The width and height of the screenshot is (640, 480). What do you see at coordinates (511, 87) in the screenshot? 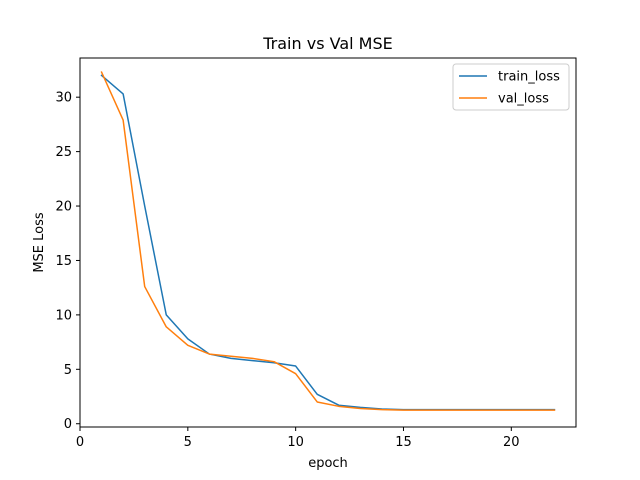
I see `legend: train_loss val_loss` at bounding box center [511, 87].